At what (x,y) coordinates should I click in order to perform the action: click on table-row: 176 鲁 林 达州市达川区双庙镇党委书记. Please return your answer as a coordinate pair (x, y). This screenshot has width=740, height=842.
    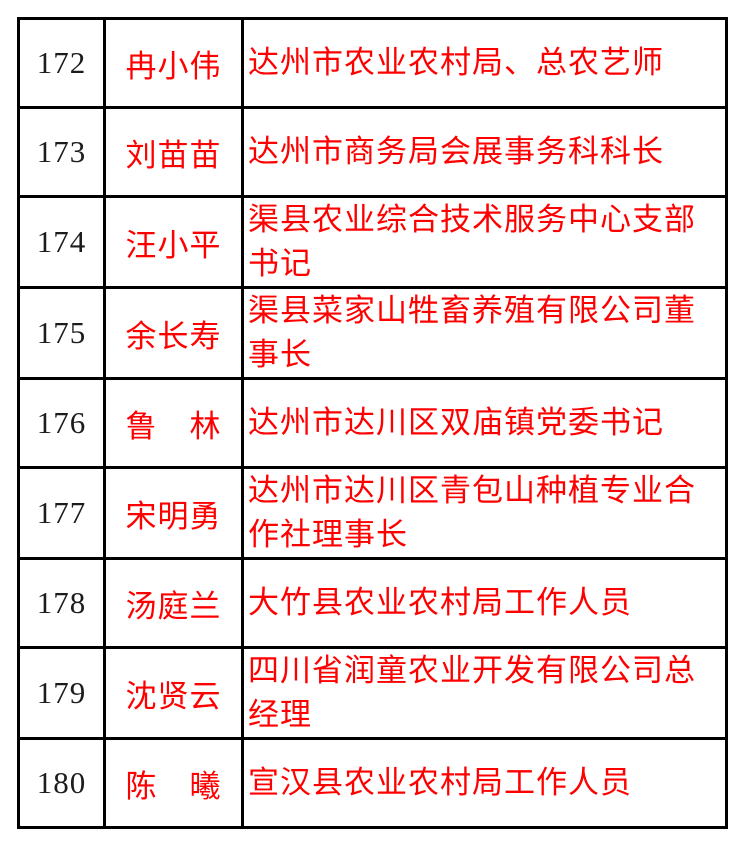
    Looking at the image, I should click on (372, 423).